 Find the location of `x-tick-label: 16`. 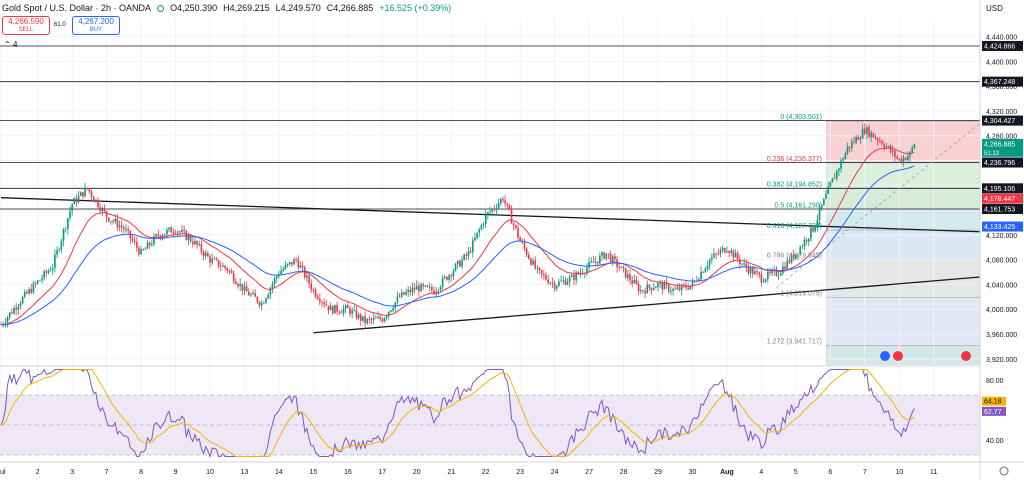

x-tick-label: 16 is located at coordinates (348, 472).